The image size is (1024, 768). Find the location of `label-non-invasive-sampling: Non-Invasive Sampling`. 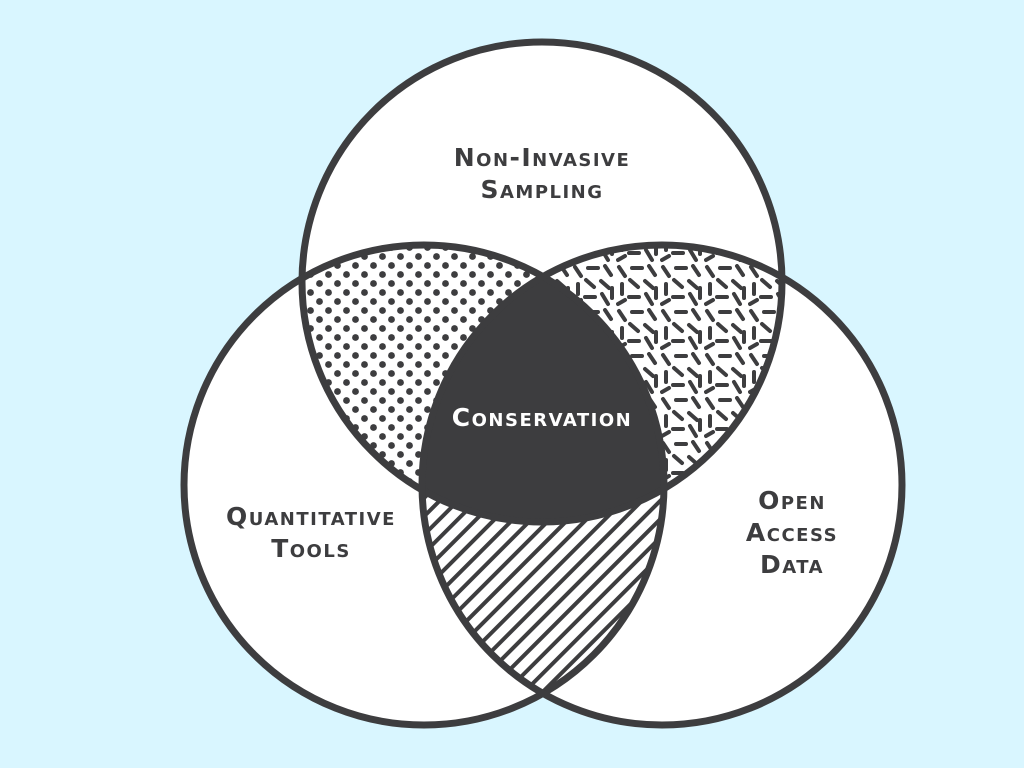

label-non-invasive-sampling: Non-Invasive Sampling is located at coordinates (542, 174).